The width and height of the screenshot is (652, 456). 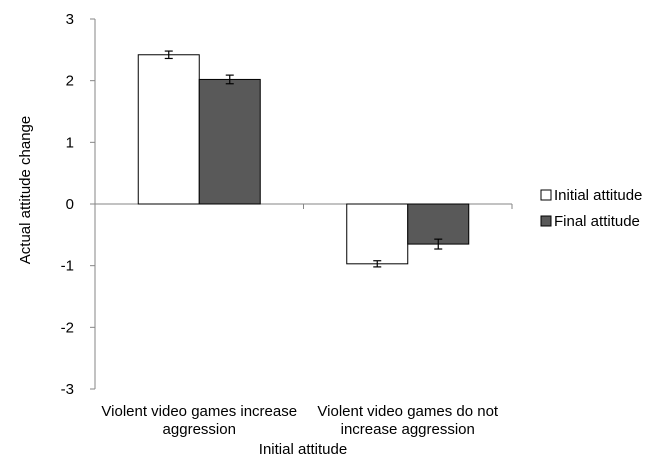 I want to click on y-tick-label: -1, so click(x=67, y=266).